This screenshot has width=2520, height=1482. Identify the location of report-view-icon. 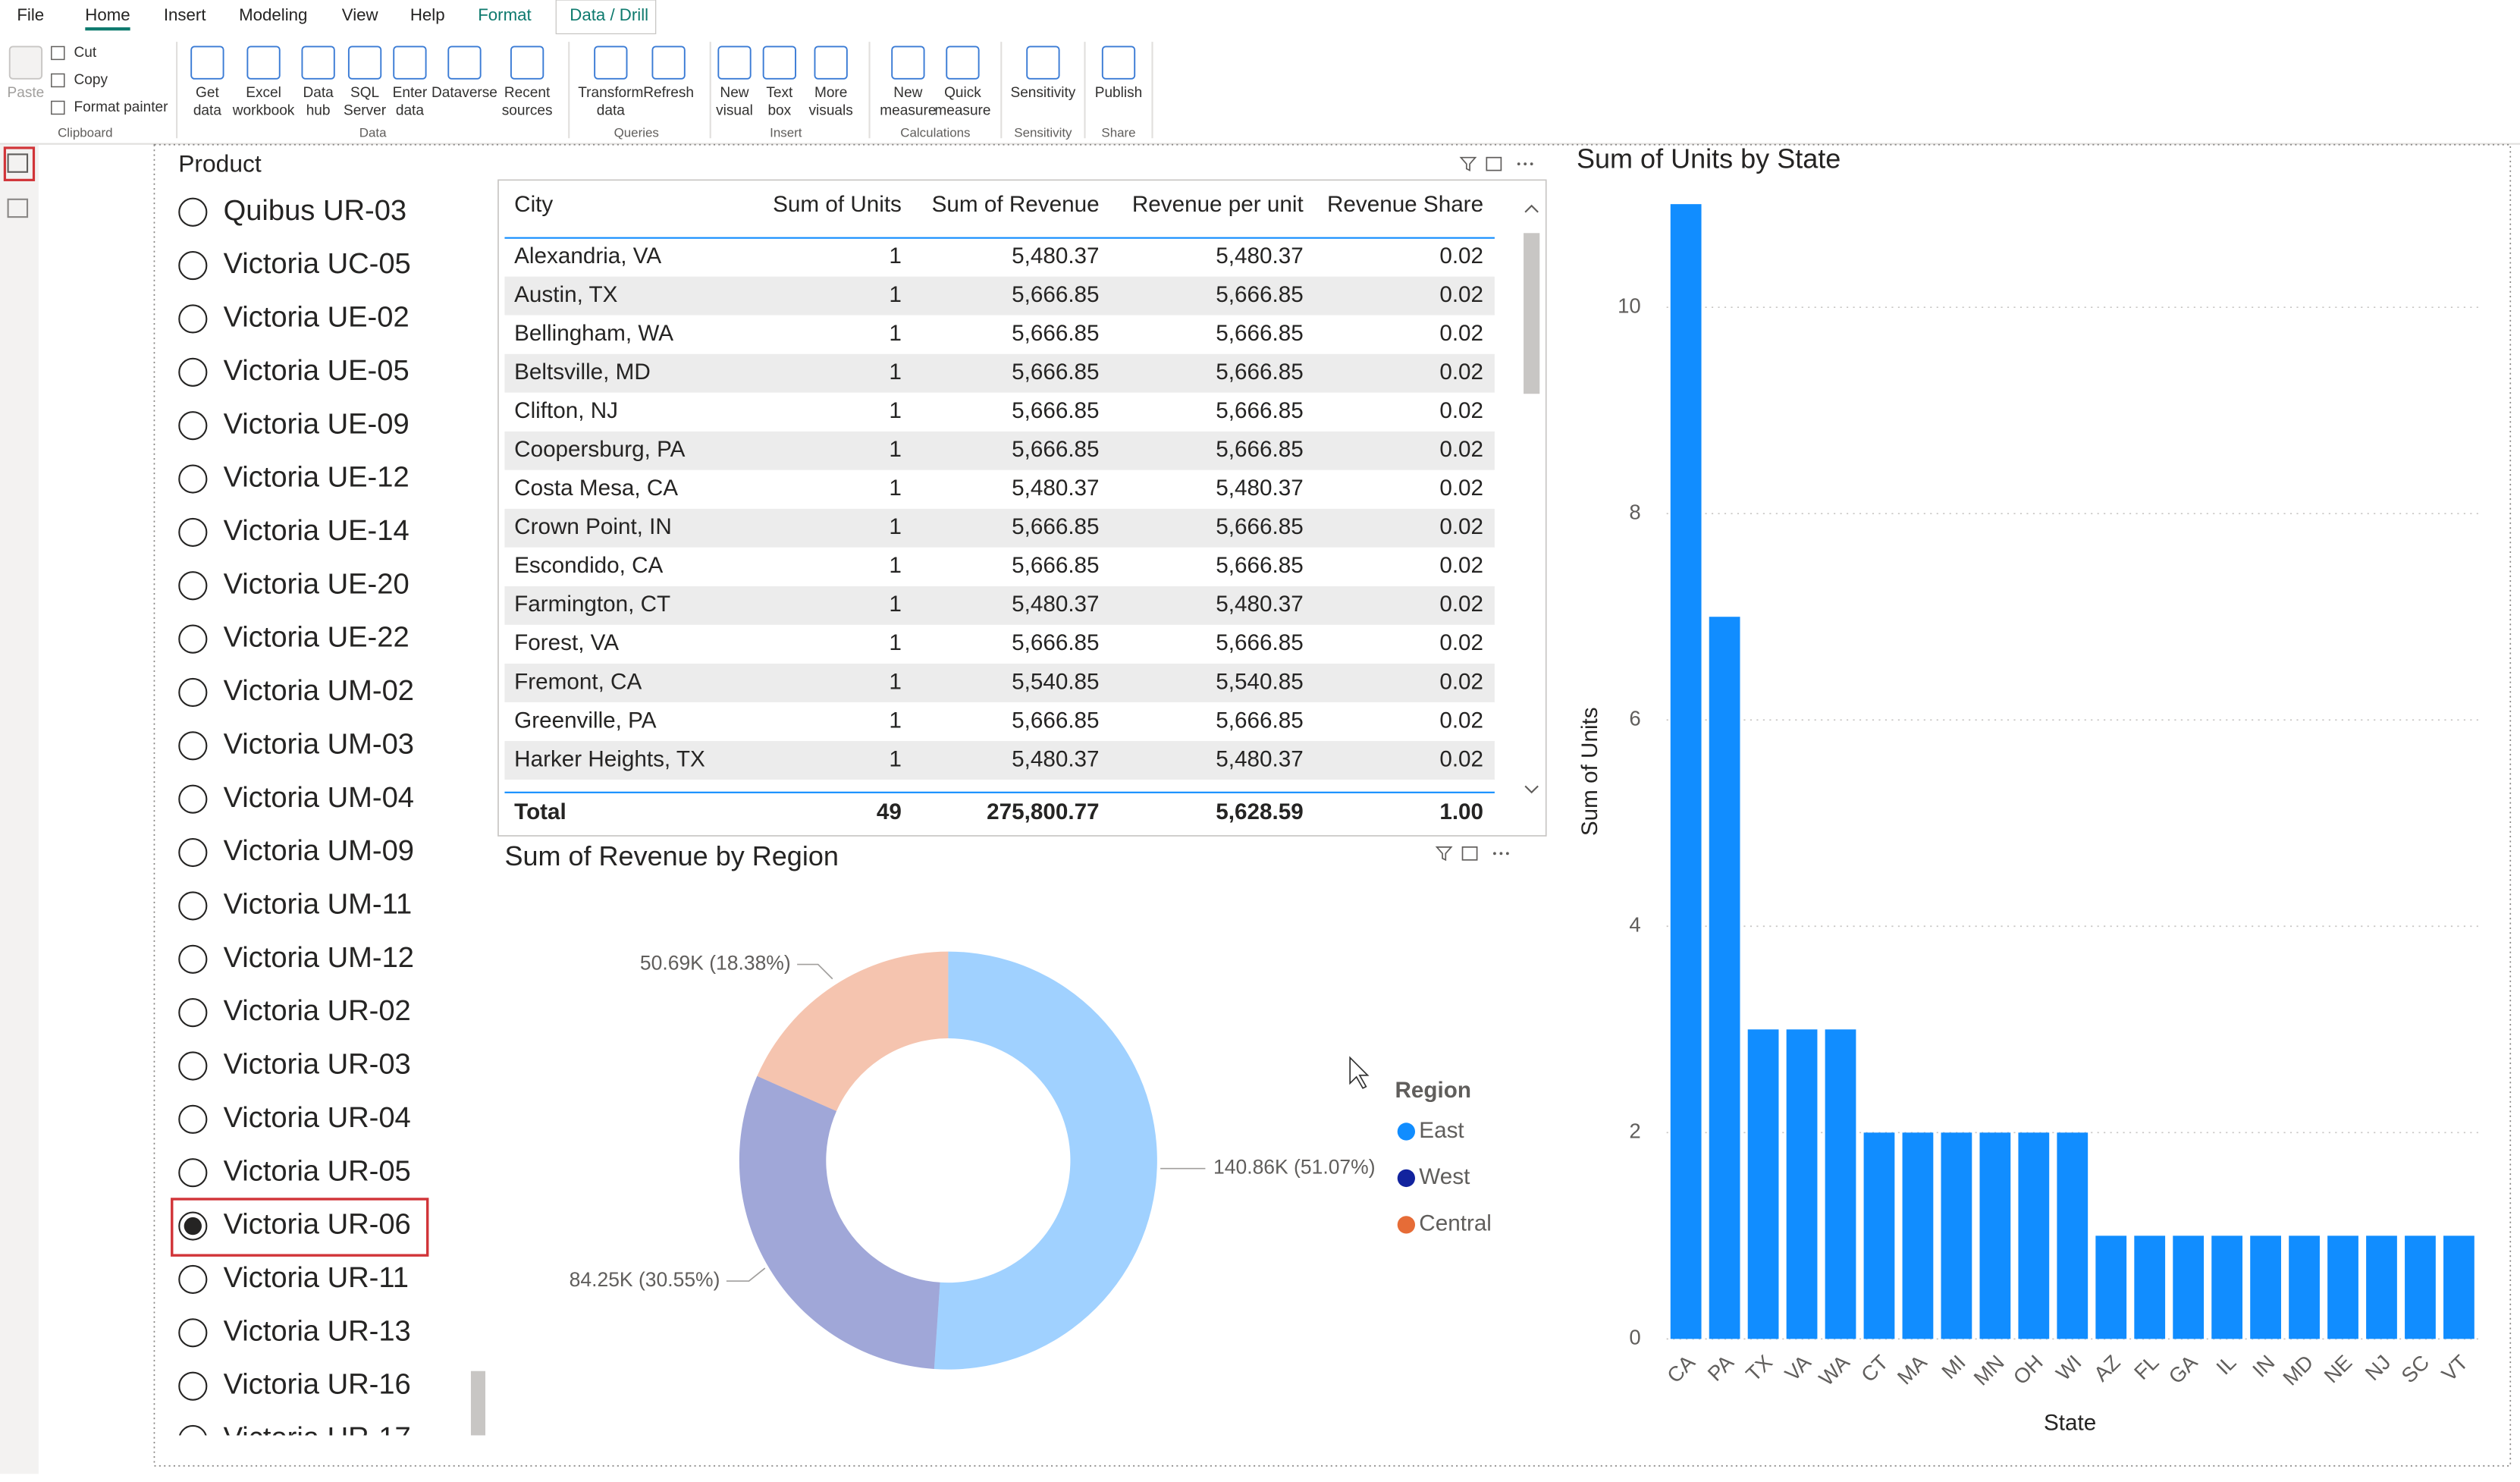
(18, 163).